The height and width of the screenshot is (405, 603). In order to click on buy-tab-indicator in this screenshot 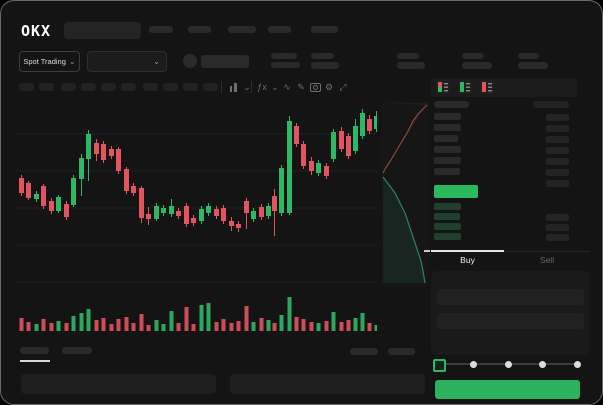, I will do `click(467, 251)`.